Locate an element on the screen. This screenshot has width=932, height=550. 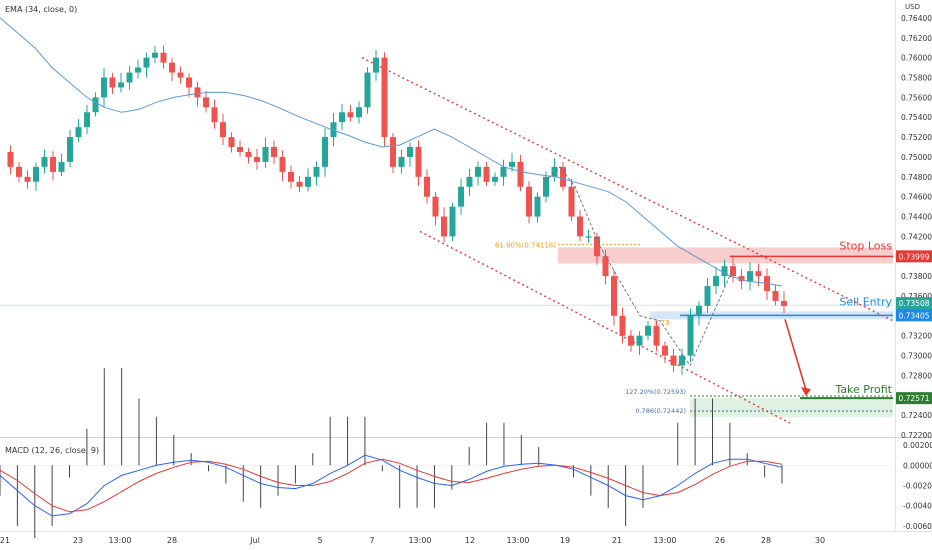
fib-partial-label: 0.73 is located at coordinates (662, 323).